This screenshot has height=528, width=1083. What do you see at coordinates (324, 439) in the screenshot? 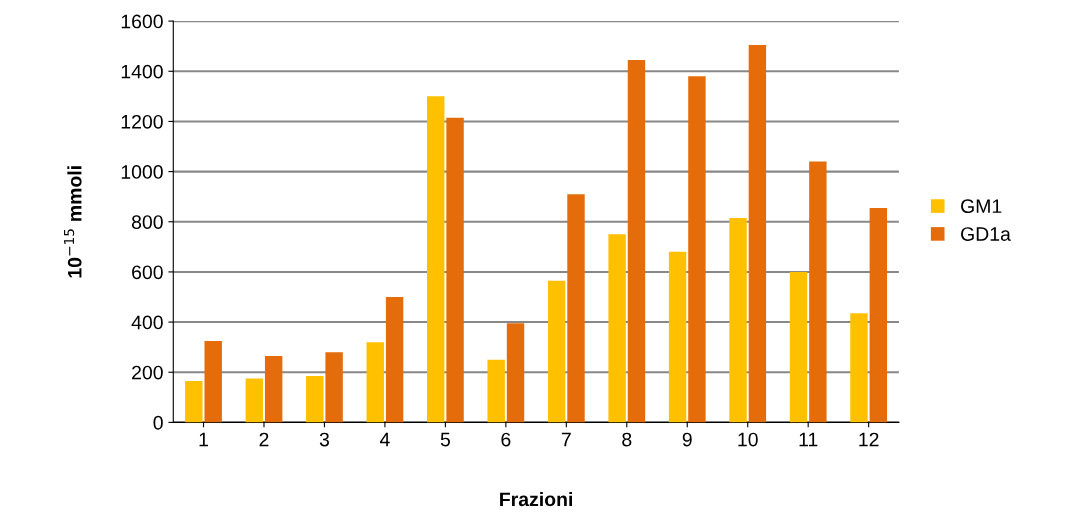
I see `x-tick-label: 3` at bounding box center [324, 439].